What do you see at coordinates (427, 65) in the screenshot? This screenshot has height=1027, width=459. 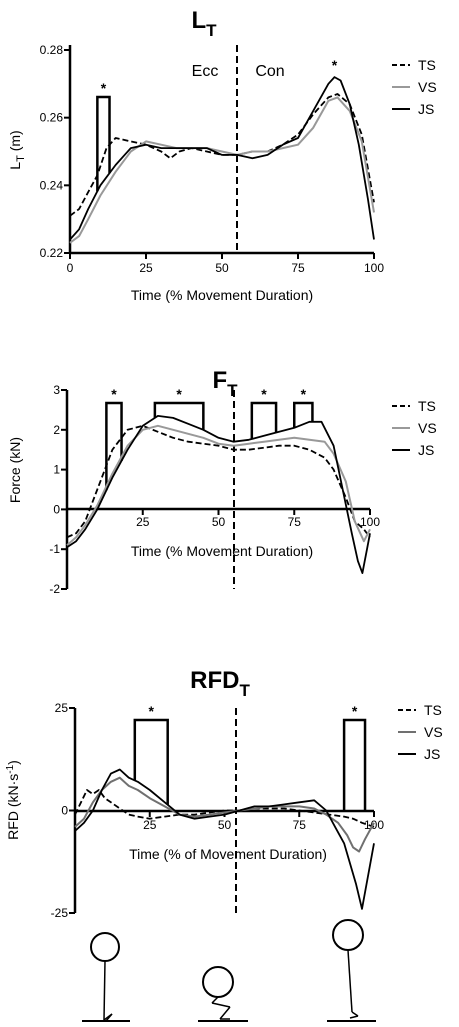 I see `panel-lt-legend-label-ts: TS` at bounding box center [427, 65].